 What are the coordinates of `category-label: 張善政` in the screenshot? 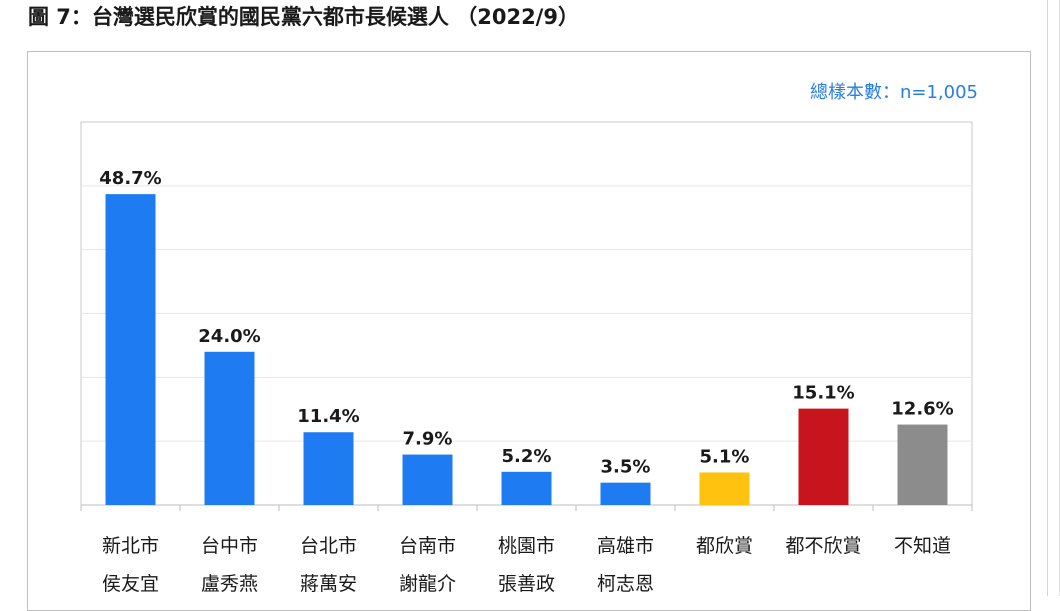 It's located at (526, 584).